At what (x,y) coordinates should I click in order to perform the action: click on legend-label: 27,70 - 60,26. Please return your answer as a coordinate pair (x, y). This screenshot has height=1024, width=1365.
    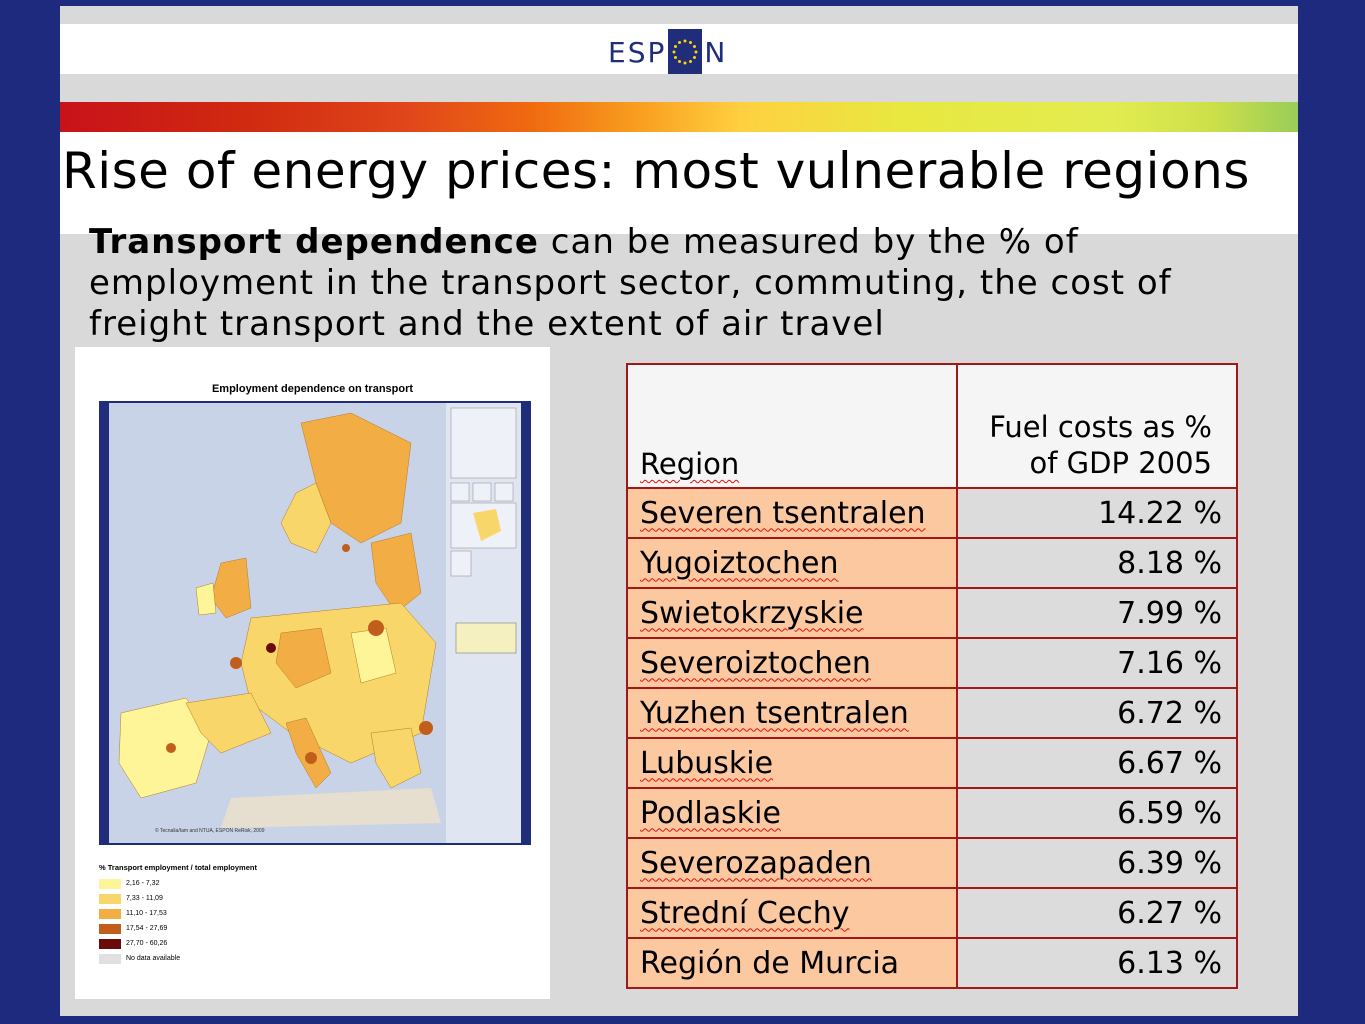
    Looking at the image, I should click on (147, 943).